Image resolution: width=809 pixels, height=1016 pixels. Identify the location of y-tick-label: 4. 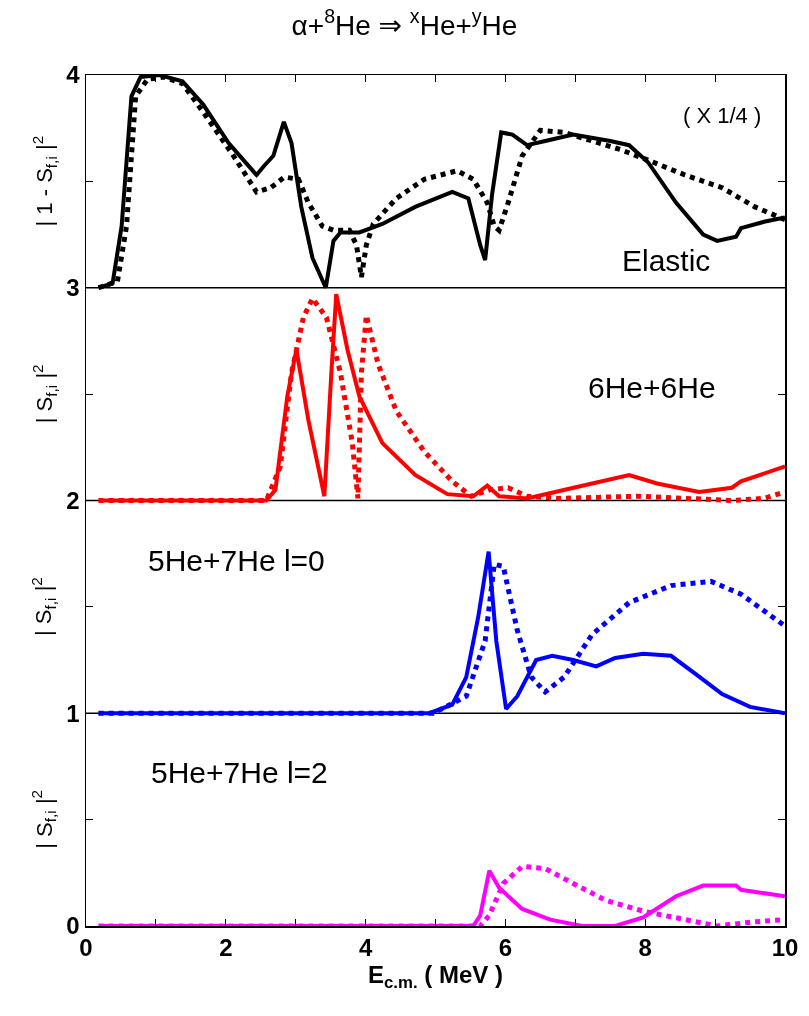
(73, 75).